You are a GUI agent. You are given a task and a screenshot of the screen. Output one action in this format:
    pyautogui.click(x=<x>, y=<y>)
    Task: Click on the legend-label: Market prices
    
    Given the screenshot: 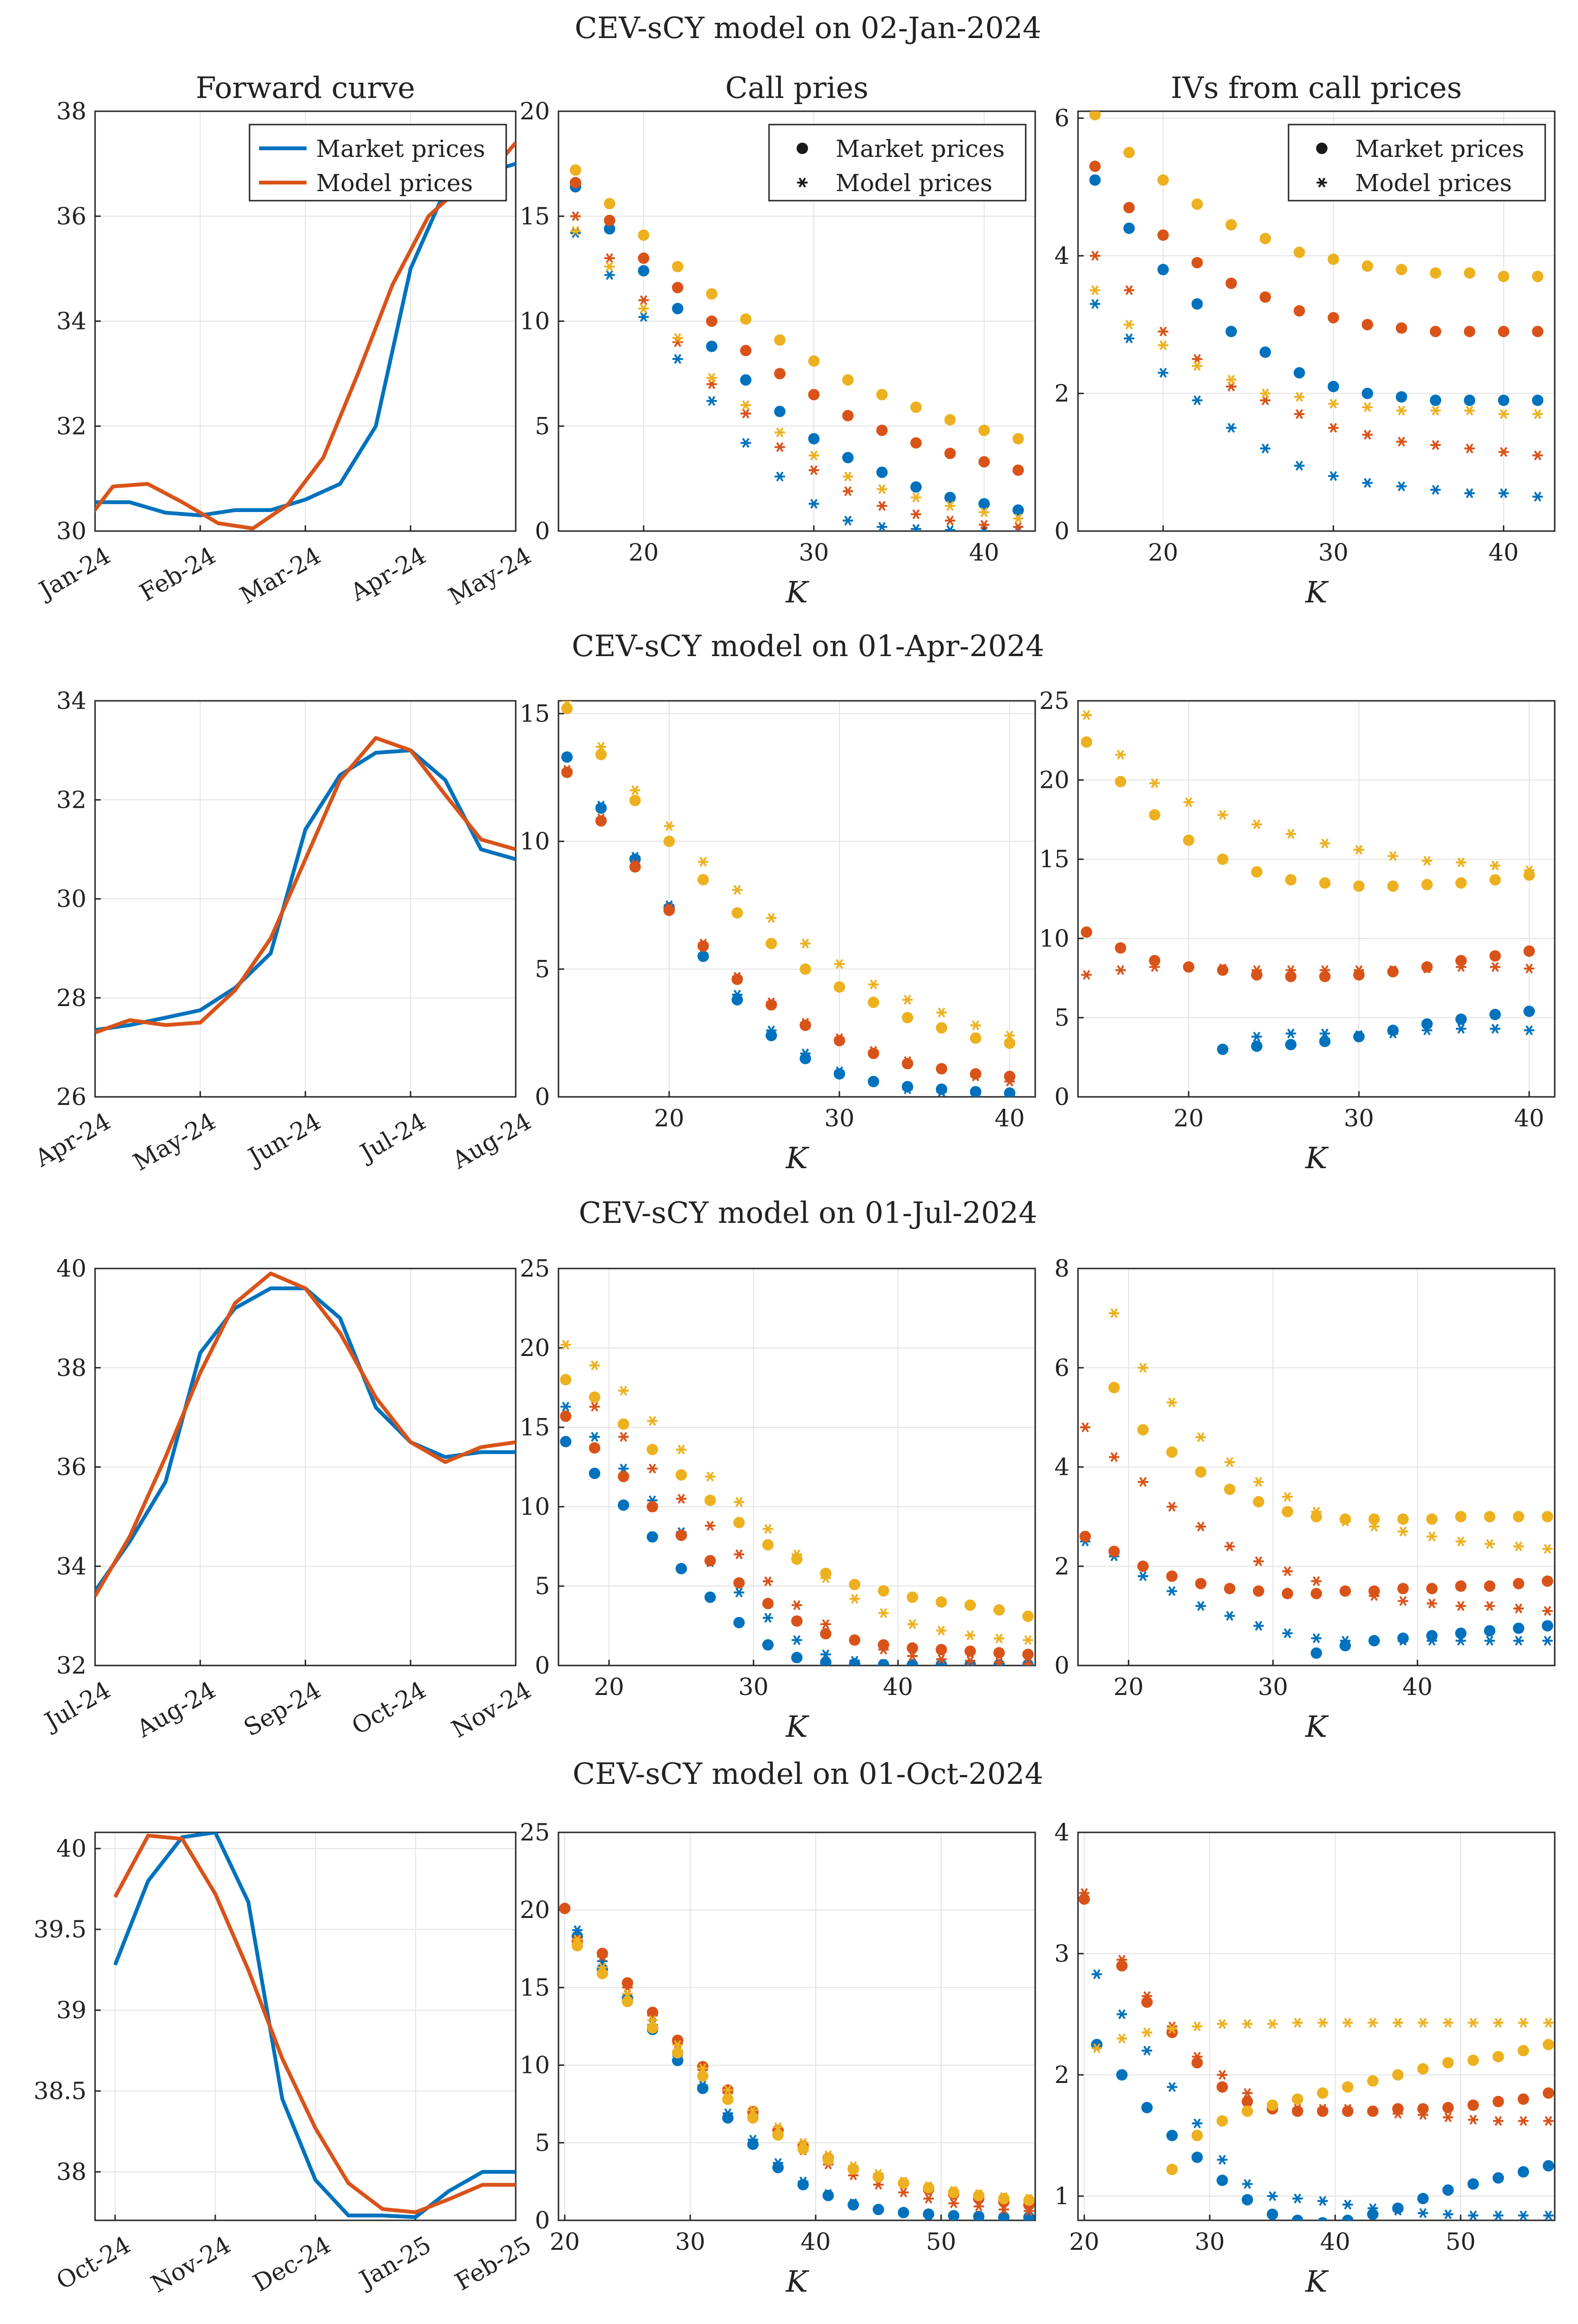 What is the action you would take?
    pyautogui.click(x=1439, y=149)
    